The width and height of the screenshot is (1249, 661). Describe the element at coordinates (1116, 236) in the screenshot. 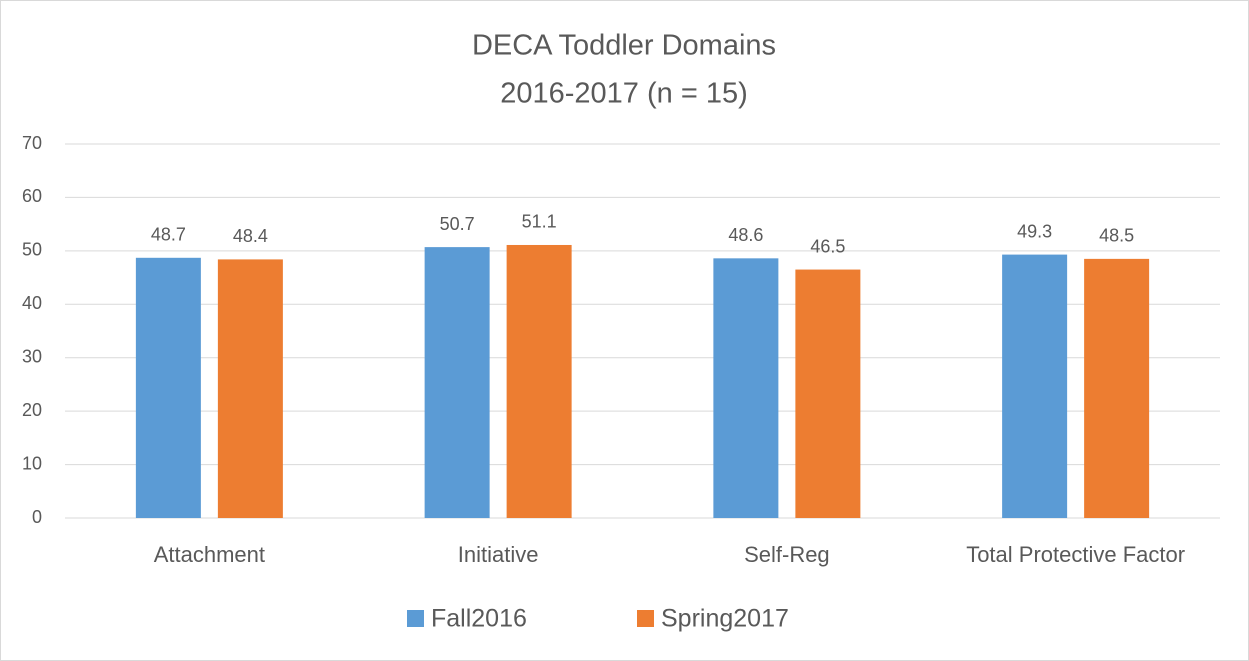

I see `value-label: 48.5` at that location.